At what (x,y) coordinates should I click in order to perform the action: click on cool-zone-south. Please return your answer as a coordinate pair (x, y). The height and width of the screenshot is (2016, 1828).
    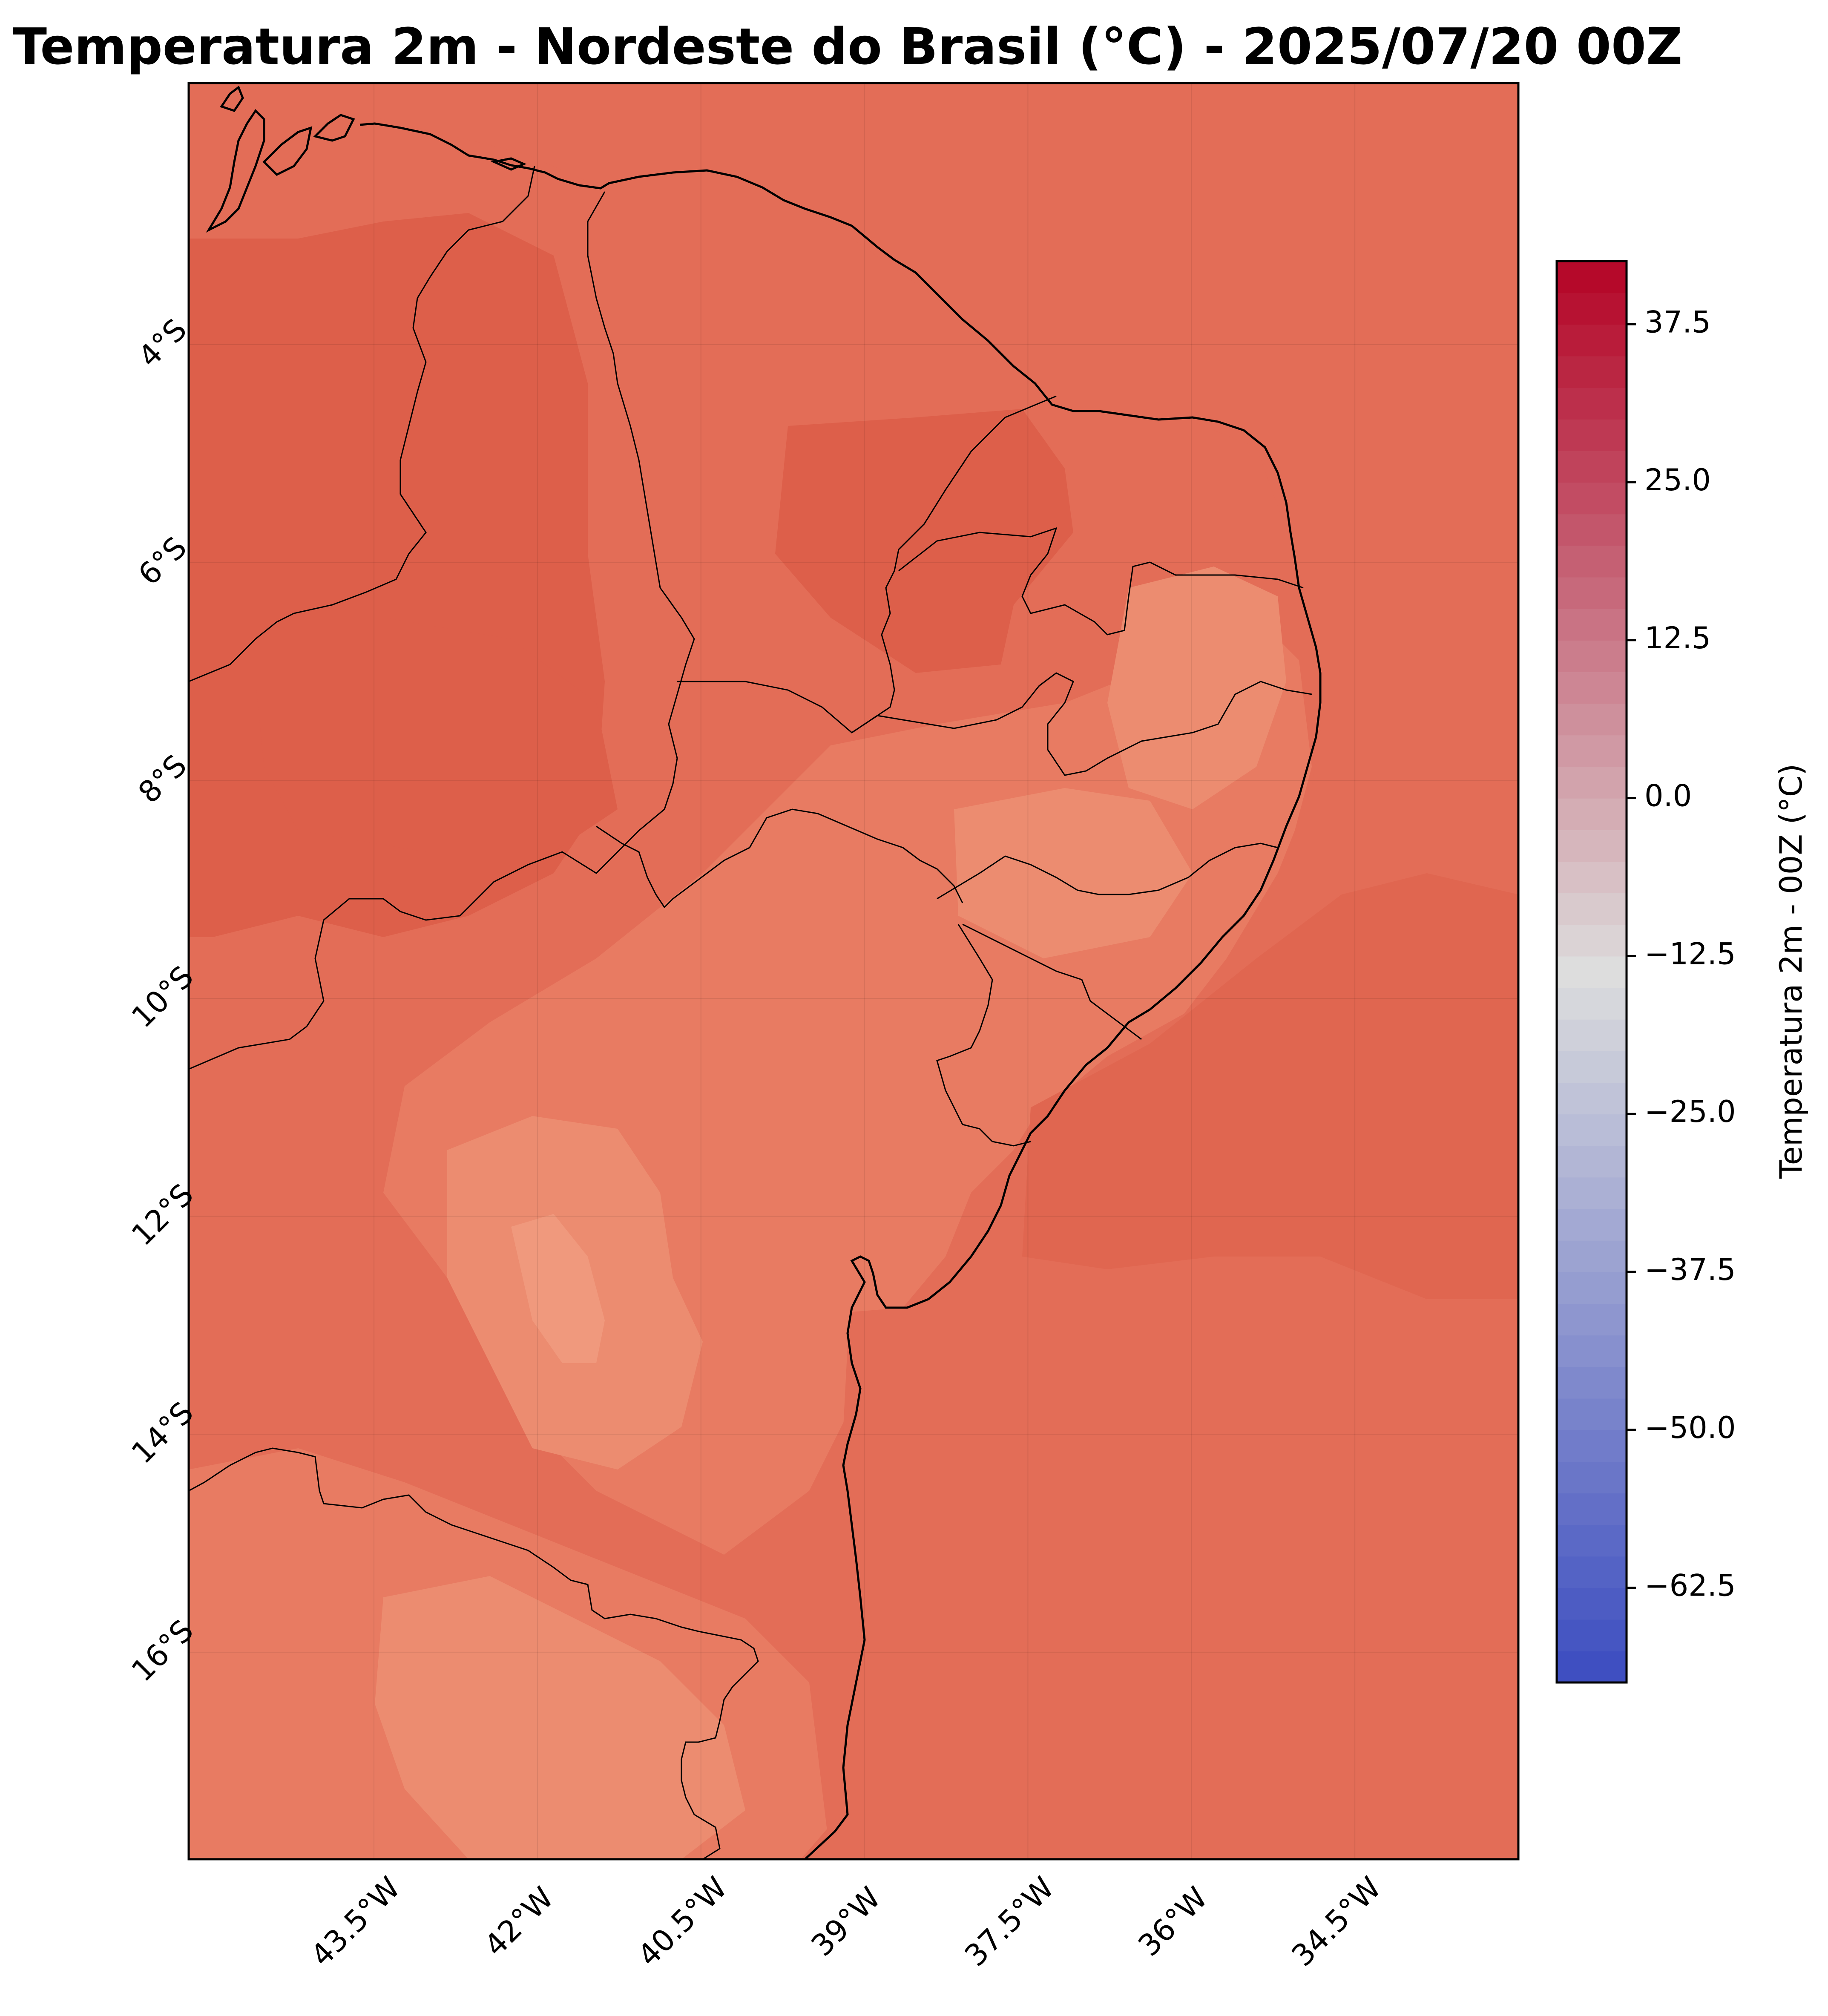
    Looking at the image, I should click on (560, 1717).